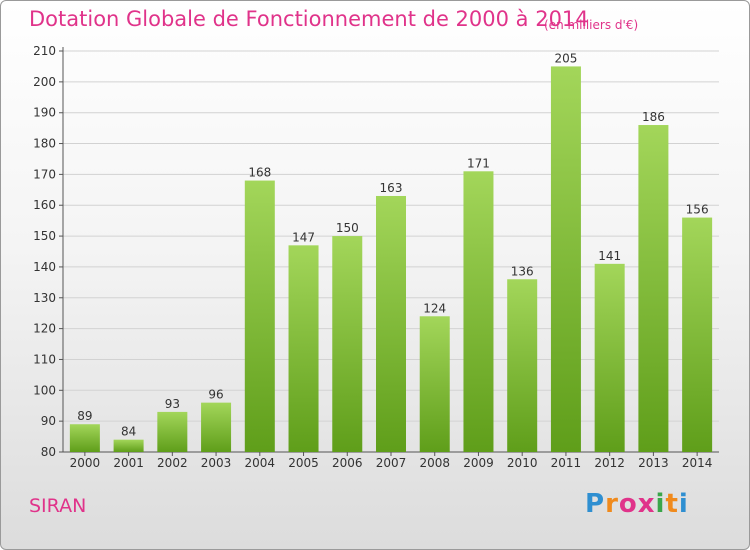  I want to click on y-tick-label: 170, so click(44, 174).